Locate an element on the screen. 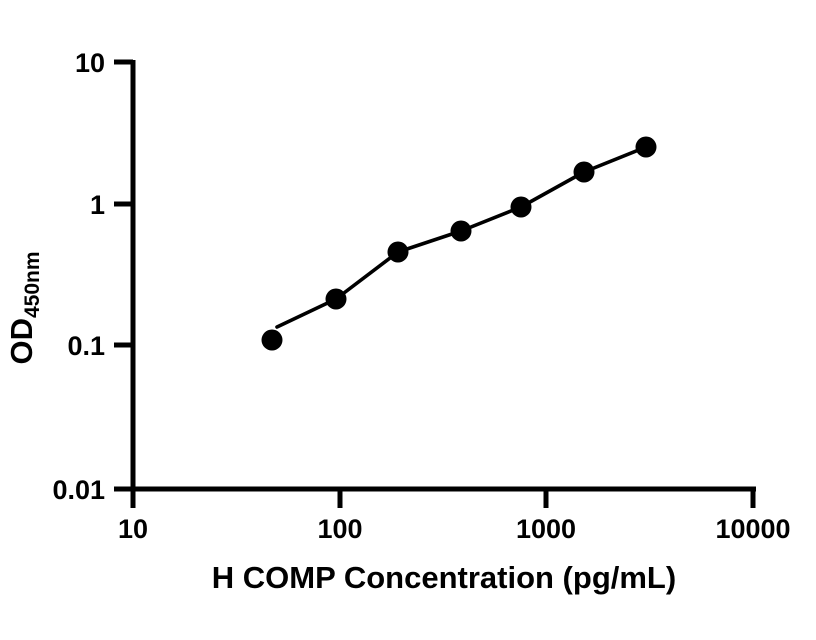  y-tick-label-10: 10 is located at coordinates (90, 63).